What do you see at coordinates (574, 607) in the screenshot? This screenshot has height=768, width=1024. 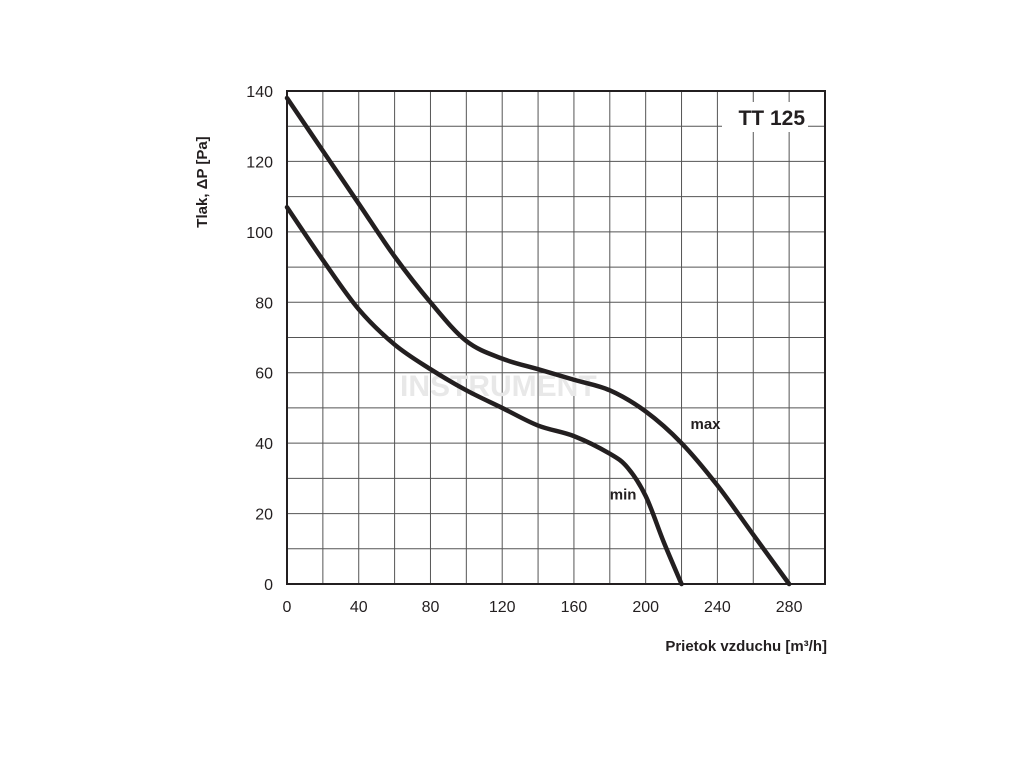 I see `x-tick-label: 160` at bounding box center [574, 607].